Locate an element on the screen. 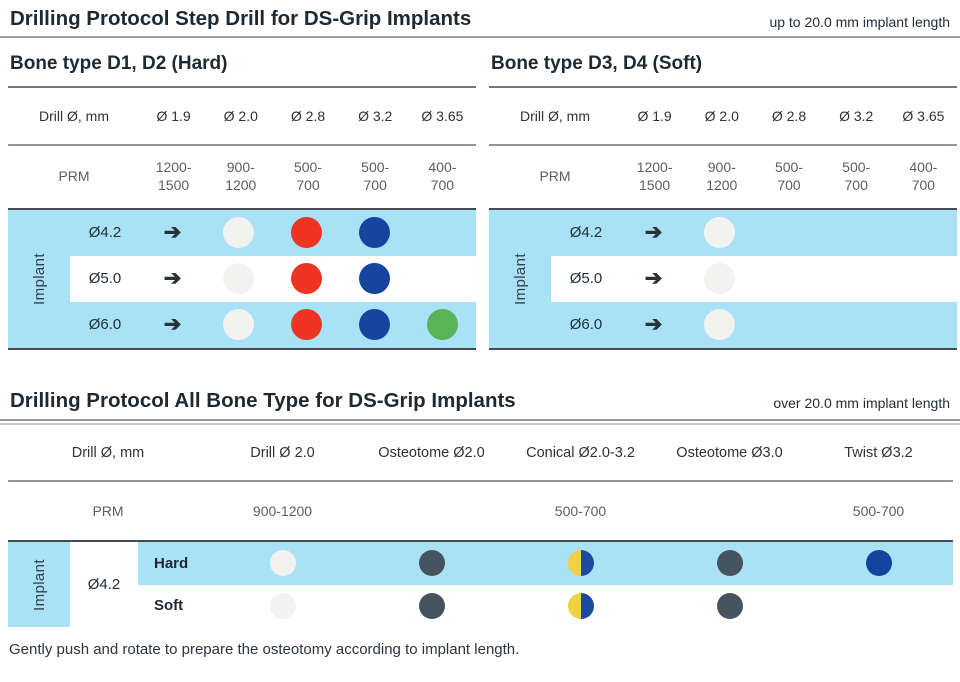  blue-dot-shape is located at coordinates (374, 279).